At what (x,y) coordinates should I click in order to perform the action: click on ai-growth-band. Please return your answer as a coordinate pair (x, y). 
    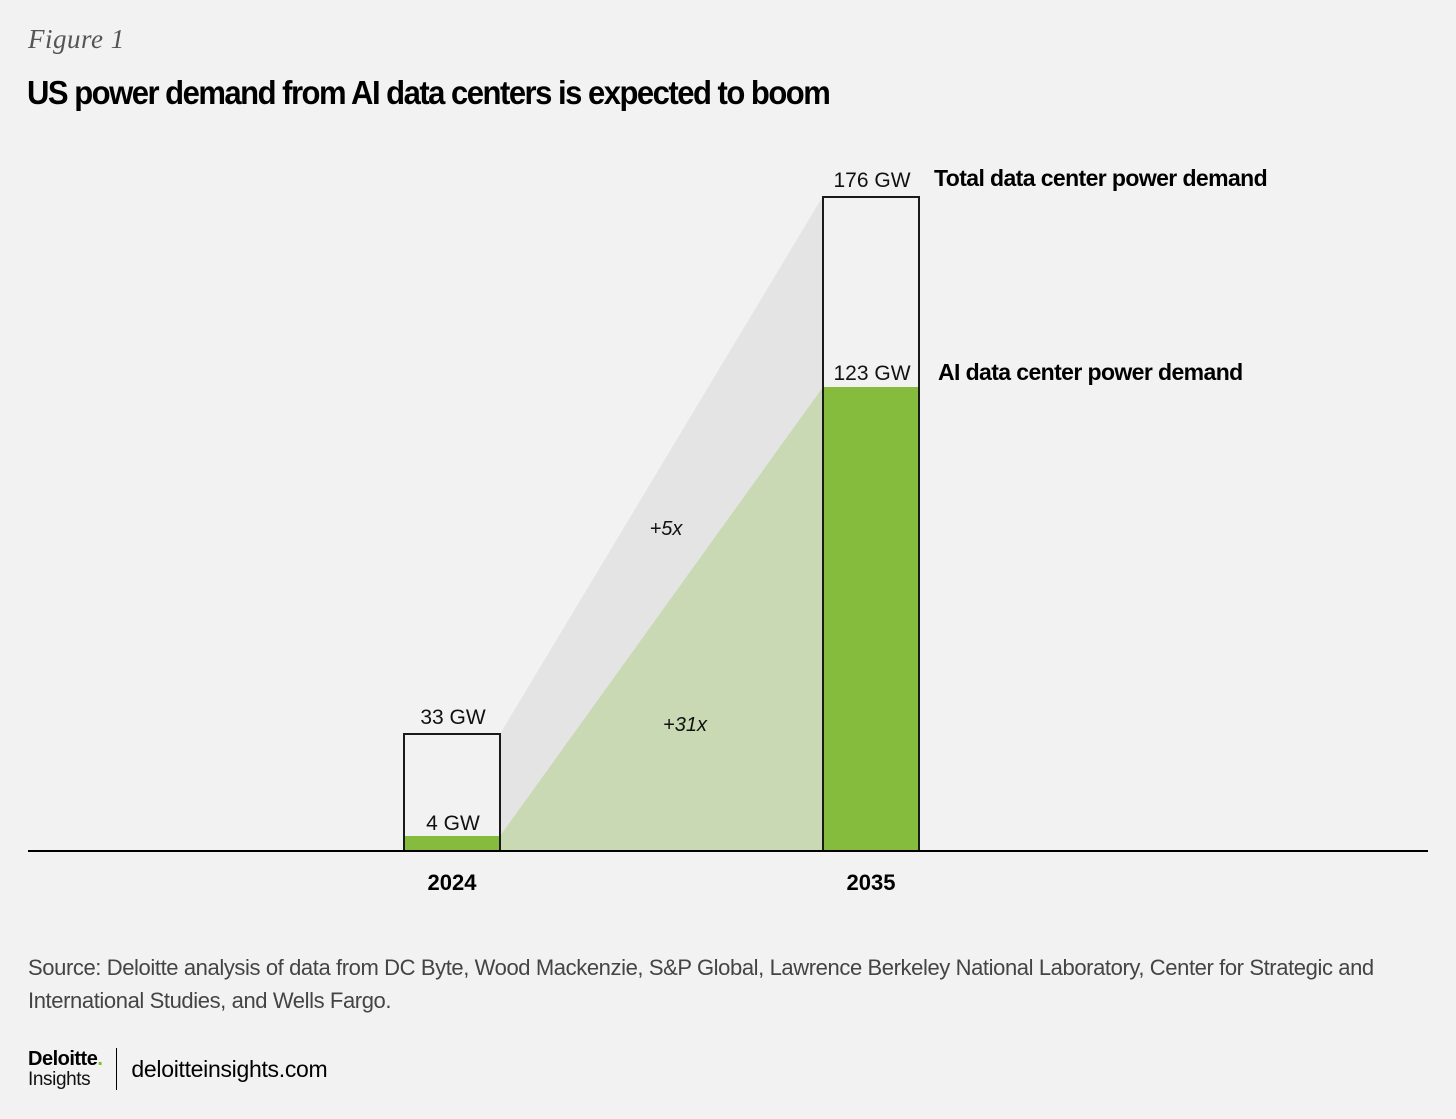
    Looking at the image, I should click on (661, 619).